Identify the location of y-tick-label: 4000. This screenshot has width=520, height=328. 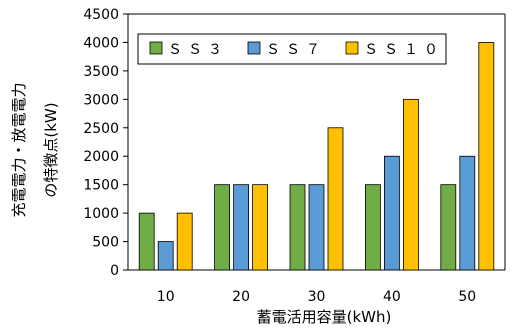
(101, 43).